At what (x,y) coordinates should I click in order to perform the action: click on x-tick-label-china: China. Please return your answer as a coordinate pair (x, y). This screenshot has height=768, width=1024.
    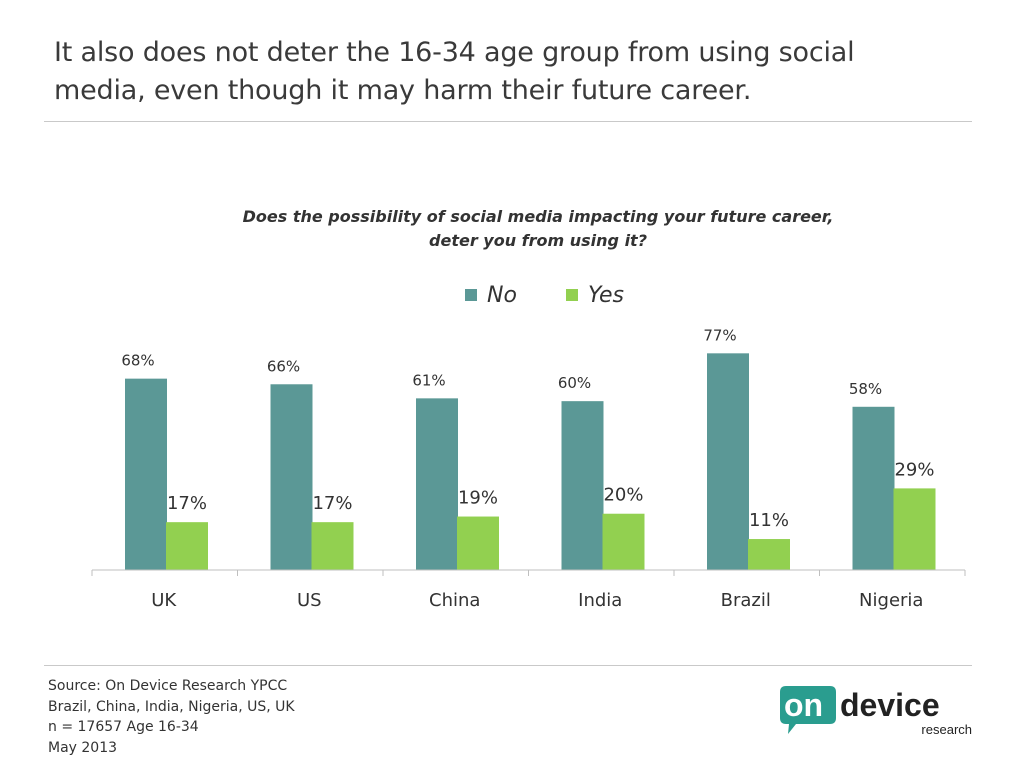
    Looking at the image, I should click on (454, 600).